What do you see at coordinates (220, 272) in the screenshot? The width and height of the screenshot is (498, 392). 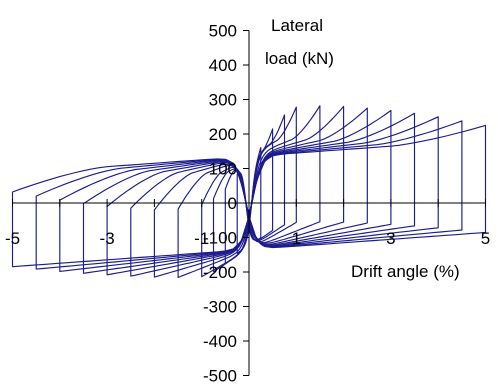 I see `y-tick-label: -200` at bounding box center [220, 272].